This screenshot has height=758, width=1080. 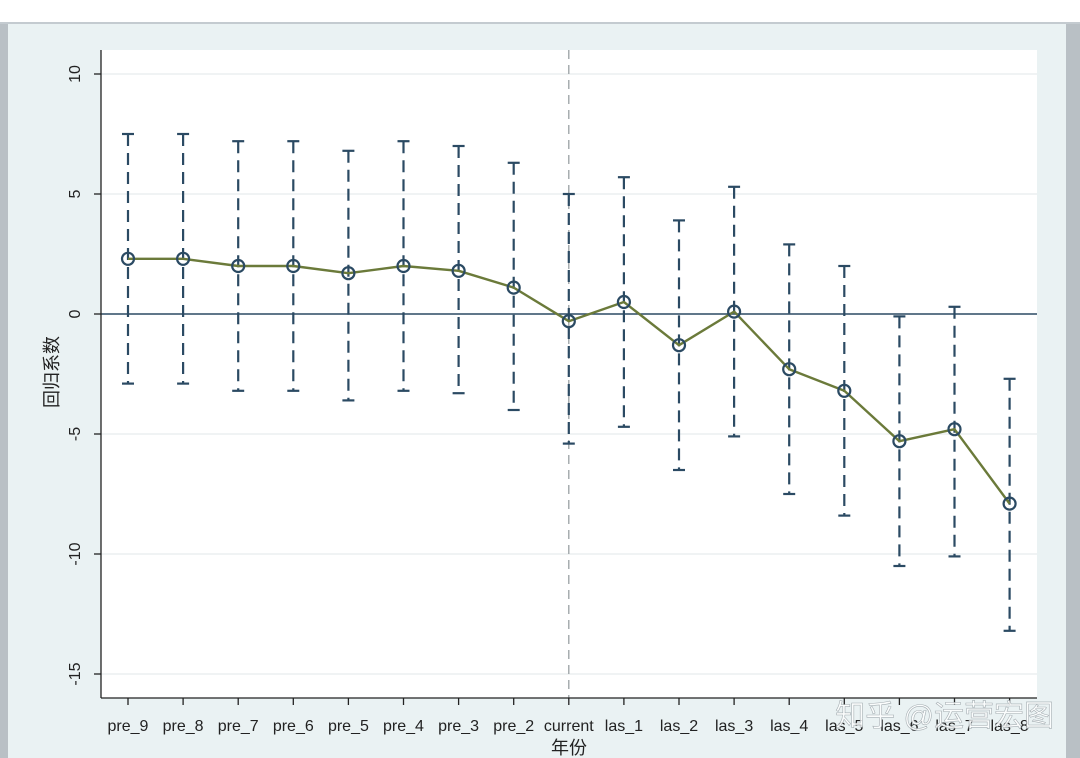 I want to click on x-tick-label: las_7, so click(x=954, y=726).